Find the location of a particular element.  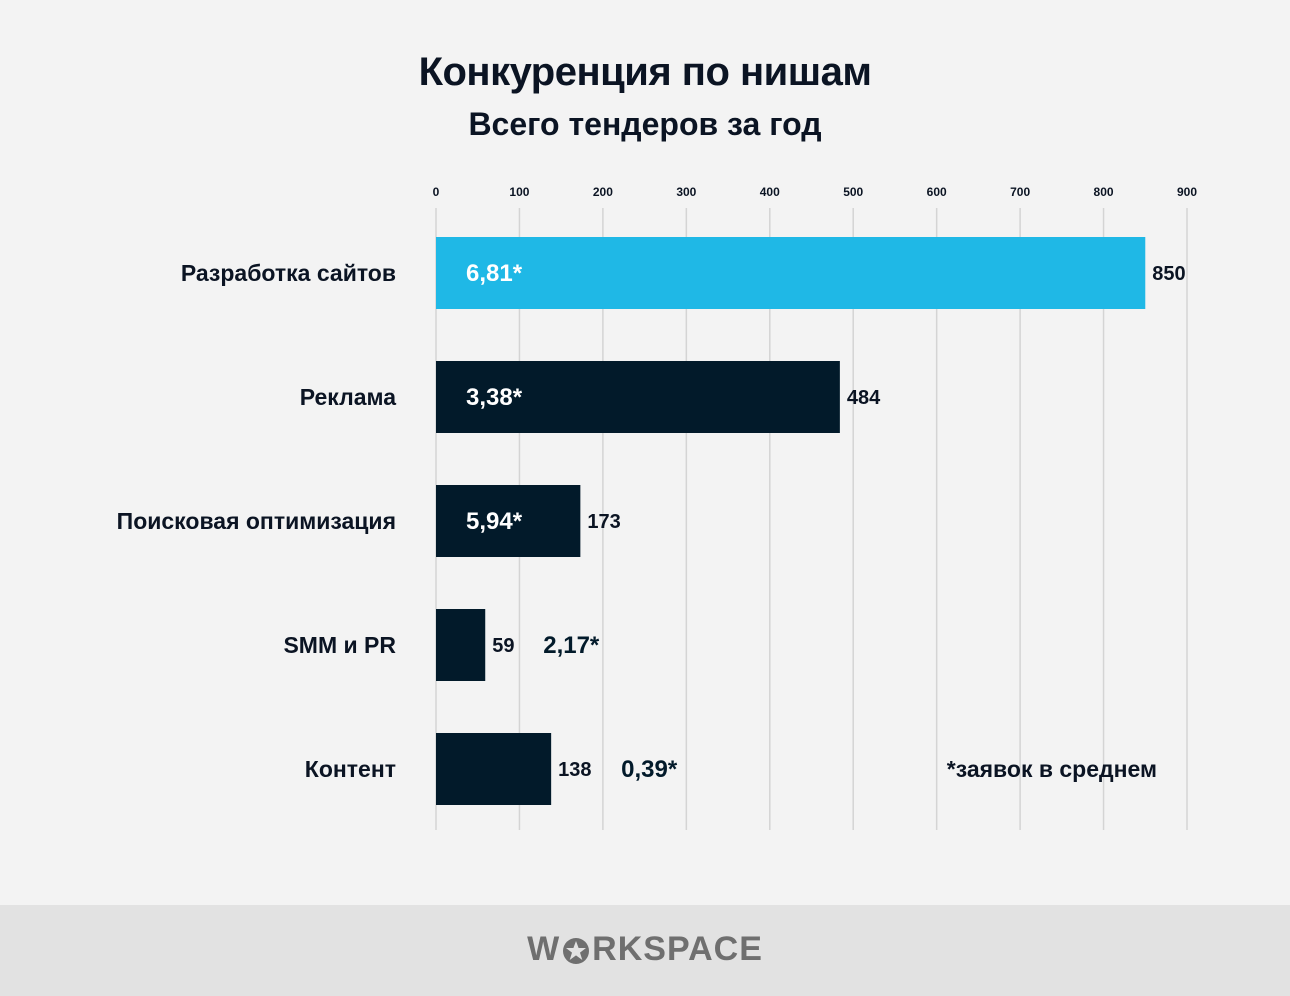

x-tick-label: 900 is located at coordinates (1187, 192).